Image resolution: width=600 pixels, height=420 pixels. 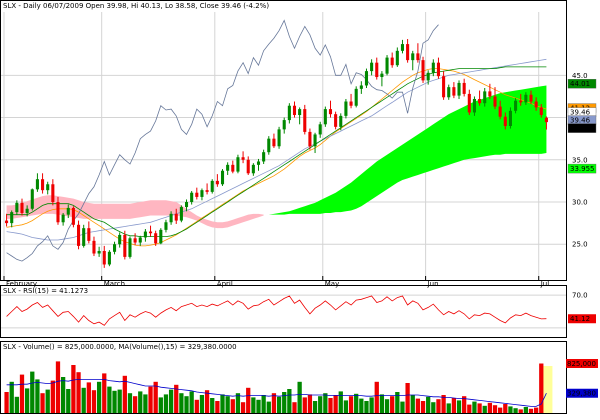 What do you see at coordinates (582, 168) in the screenshot?
I see `price-tag: 33.955` at bounding box center [582, 168].